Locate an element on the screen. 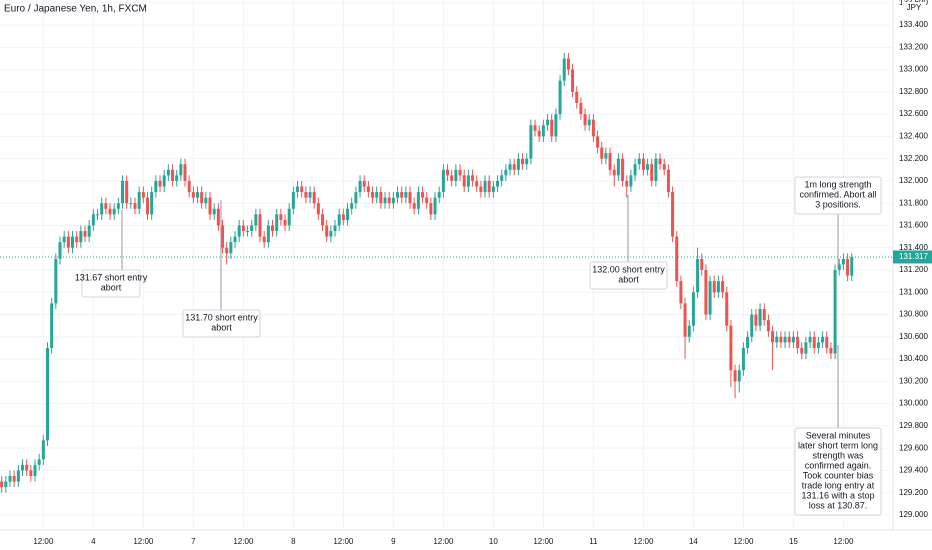  annotation-text: 1m long strength is located at coordinates (837, 184).